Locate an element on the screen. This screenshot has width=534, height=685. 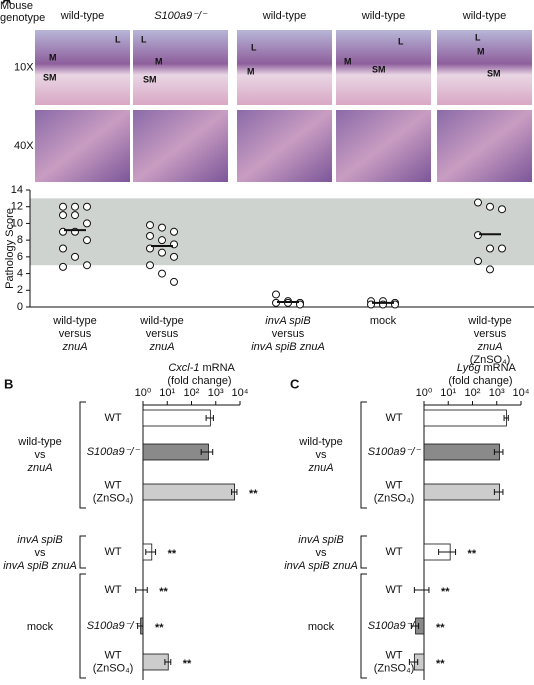
y-tick-label: 12 is located at coordinates (17, 207).